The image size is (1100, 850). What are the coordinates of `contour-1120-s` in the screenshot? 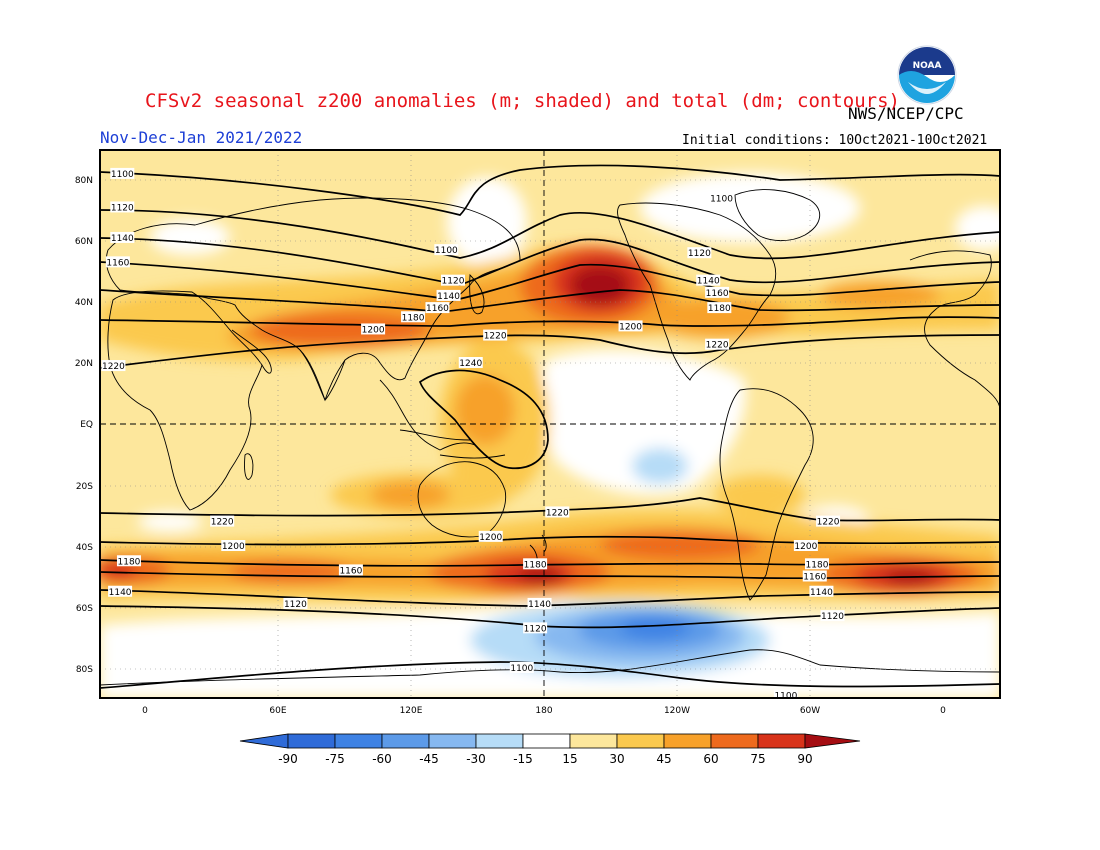 It's located at (550, 617).